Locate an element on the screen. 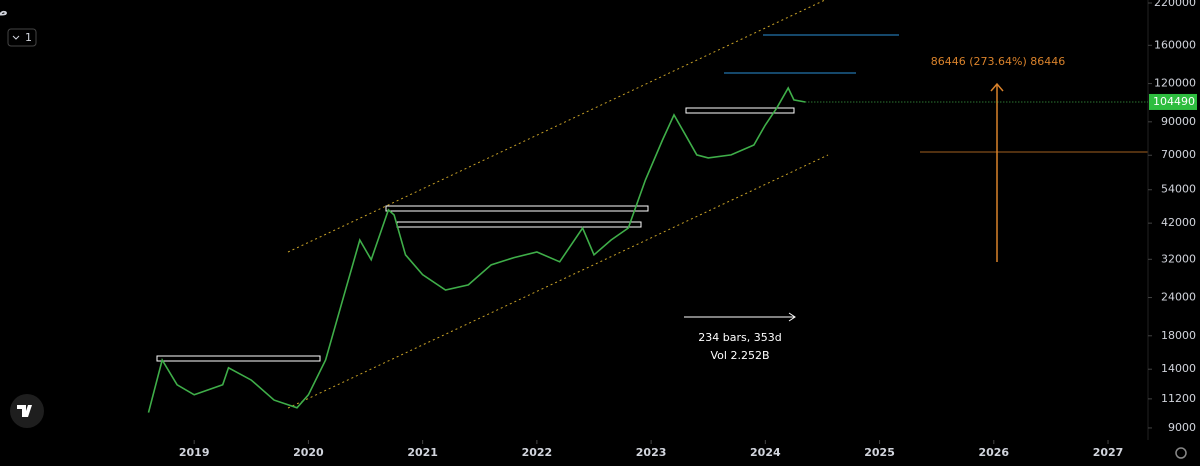 The height and width of the screenshot is (466, 1200). x-tick-label: 2025 is located at coordinates (879, 452).